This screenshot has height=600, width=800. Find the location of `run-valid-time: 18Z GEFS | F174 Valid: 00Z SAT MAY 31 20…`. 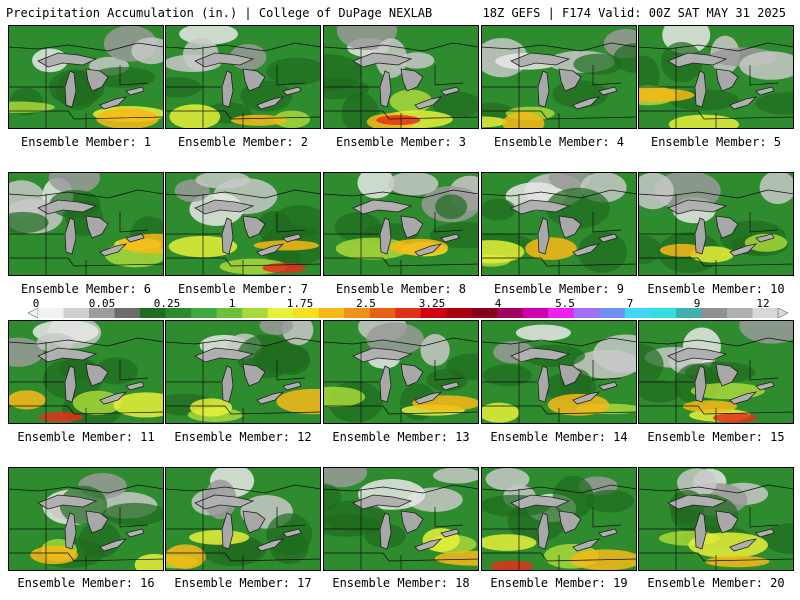

run-valid-time: 18Z GEFS | F174 Valid: 00Z SAT MAY 31 20… is located at coordinates (634, 13).